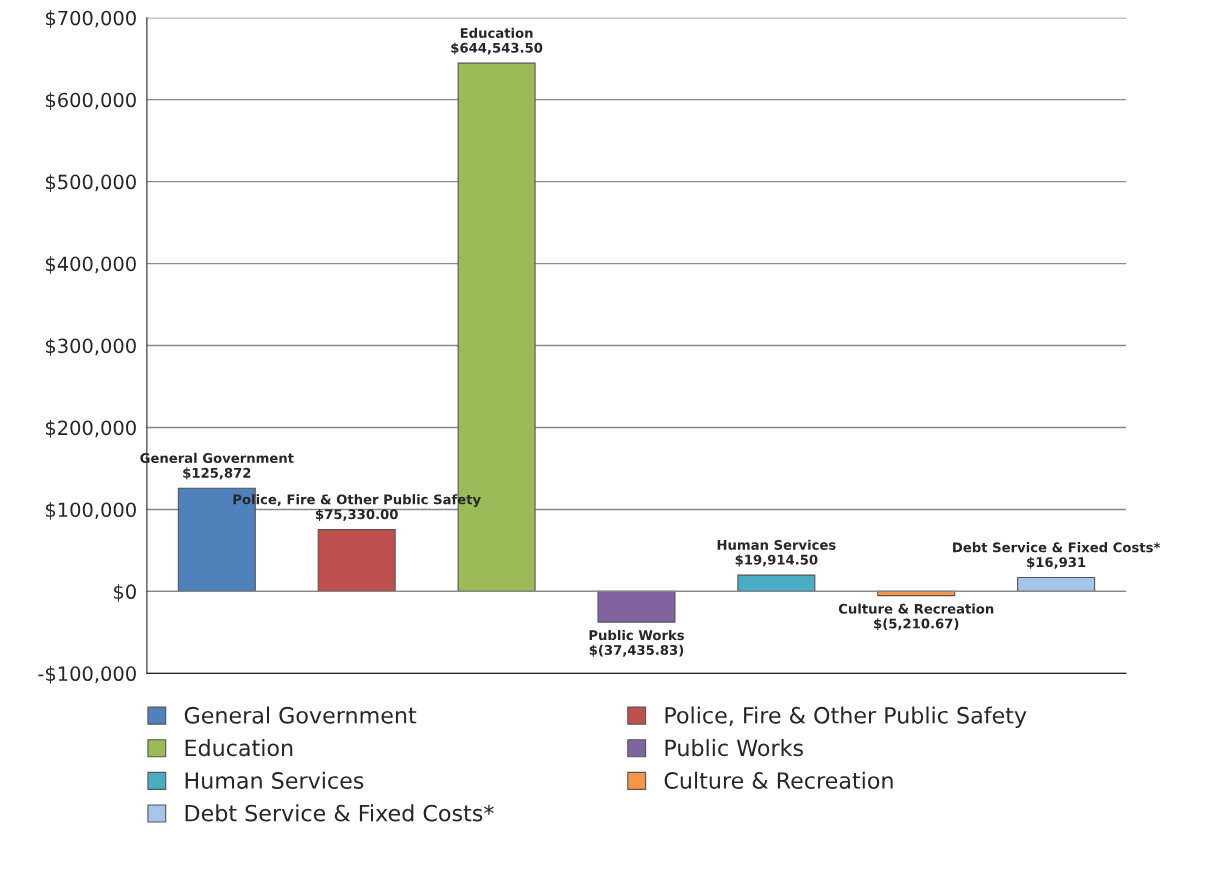 This screenshot has height=886, width=1224. I want to click on data-label: $125,872, so click(217, 473).